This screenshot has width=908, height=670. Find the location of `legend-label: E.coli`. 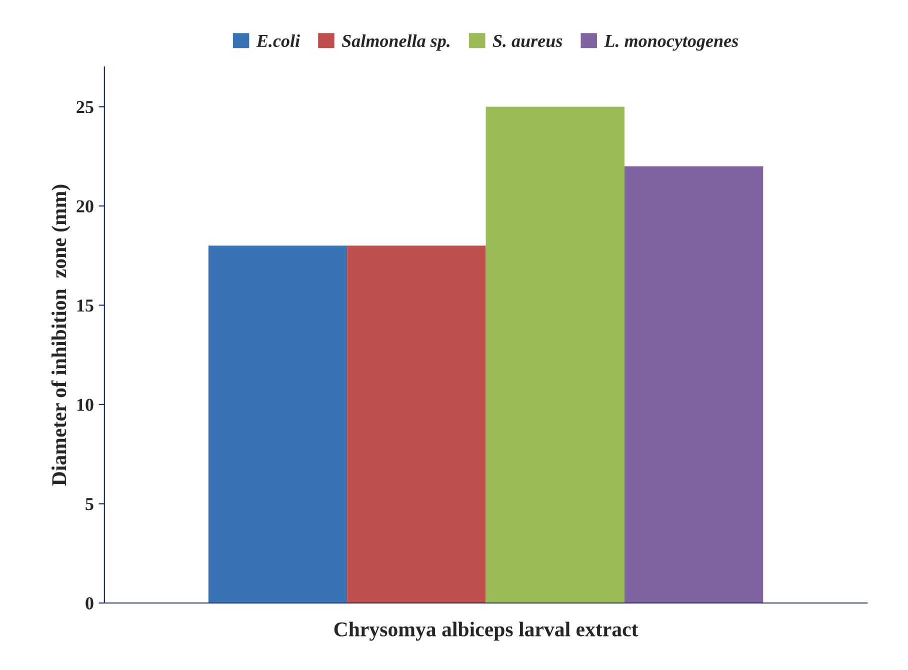

legend-label: E.coli is located at coordinates (278, 41).